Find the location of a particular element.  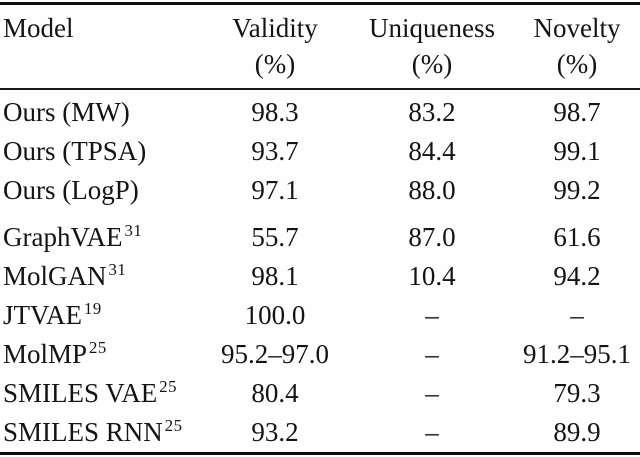

model-name: Ours (MW) is located at coordinates (66, 112).